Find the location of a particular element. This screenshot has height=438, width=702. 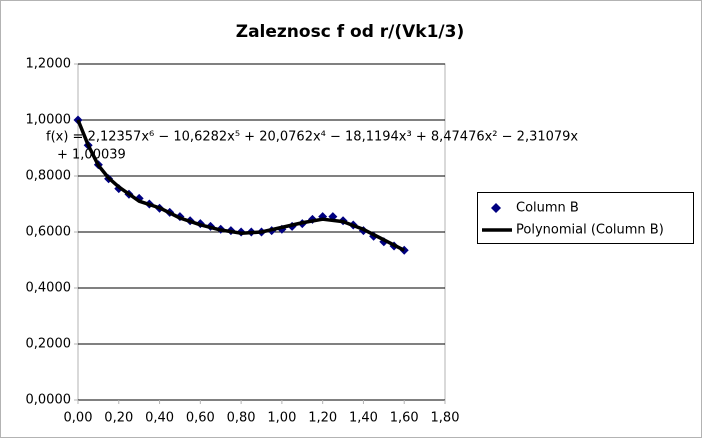

x-tick-label: 0,00 is located at coordinates (78, 418).